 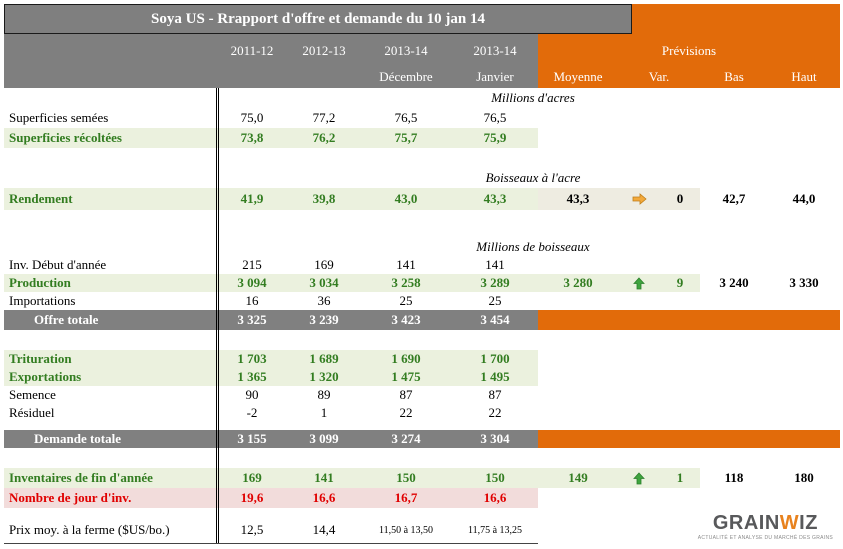 What do you see at coordinates (252, 377) in the screenshot?
I see `value-2011-12: 1 365` at bounding box center [252, 377].